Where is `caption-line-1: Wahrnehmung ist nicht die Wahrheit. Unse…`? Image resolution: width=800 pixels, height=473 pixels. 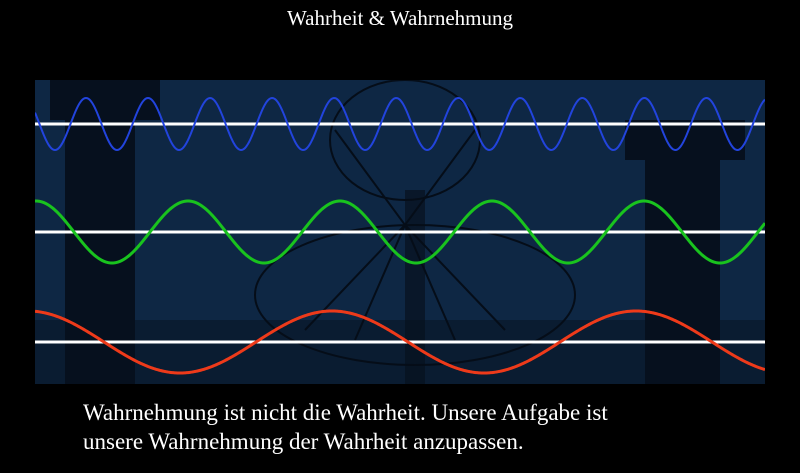
caption-line-1: Wahrnehmung ist nicht die Wahrheit. Unse… is located at coordinates (345, 412).